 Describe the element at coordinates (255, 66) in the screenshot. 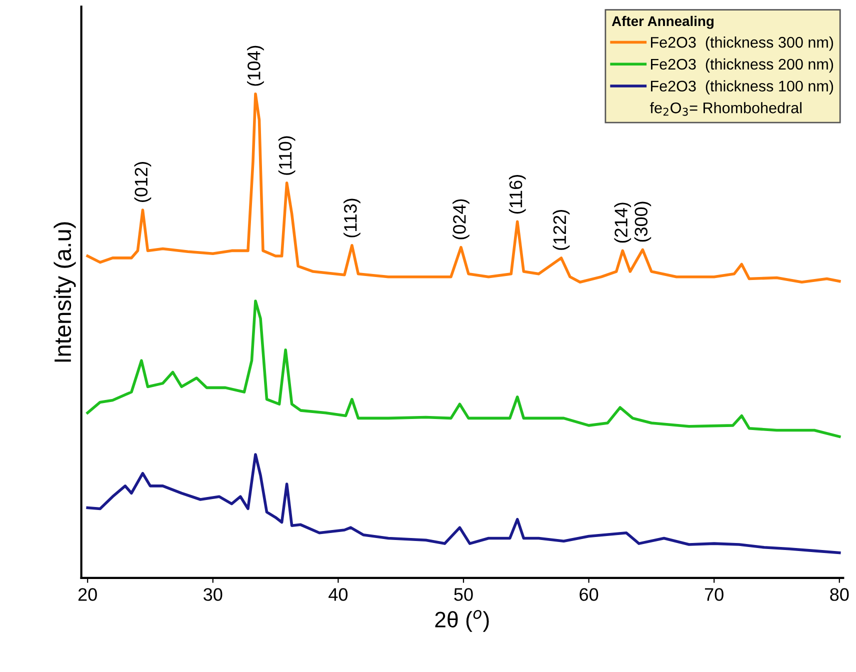

I see `annotation: (104)` at that location.